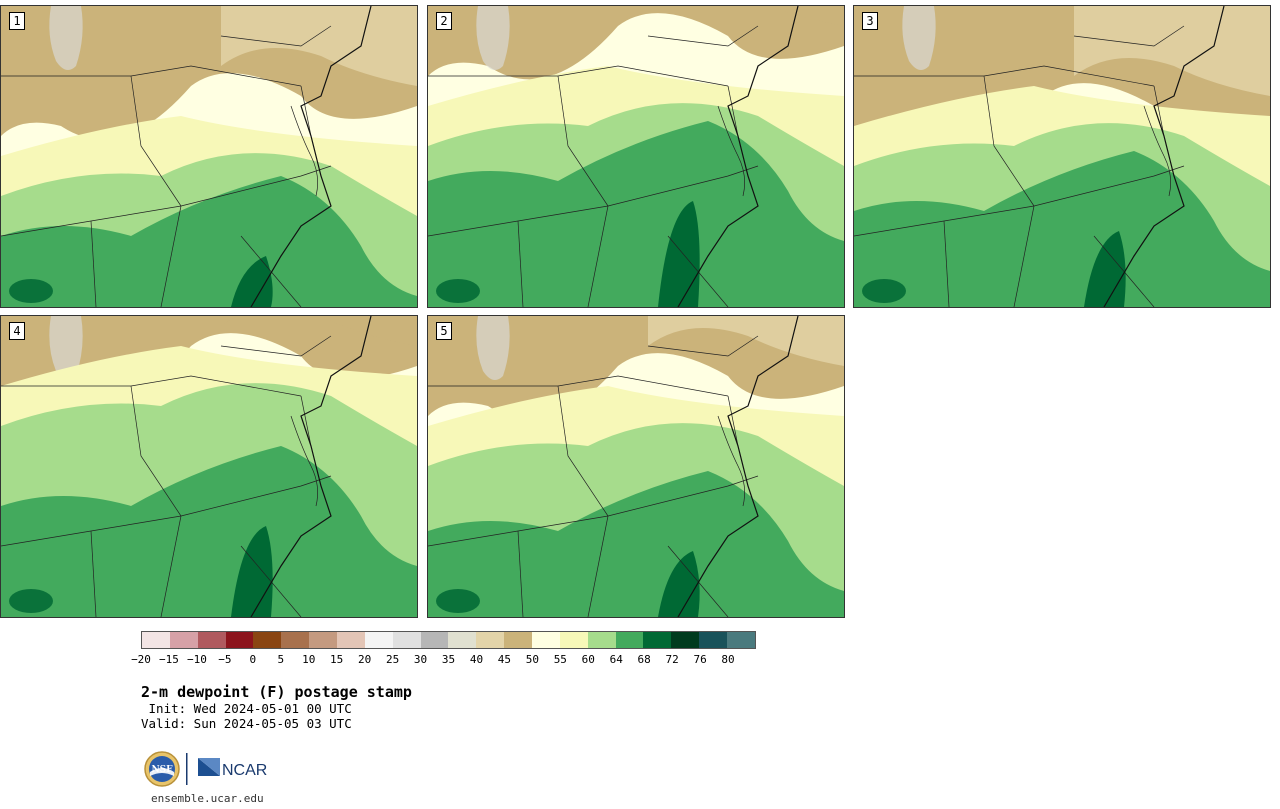 The height and width of the screenshot is (809, 1280). What do you see at coordinates (644, 659) in the screenshot?
I see `colorbar-tick-label: 68` at bounding box center [644, 659].